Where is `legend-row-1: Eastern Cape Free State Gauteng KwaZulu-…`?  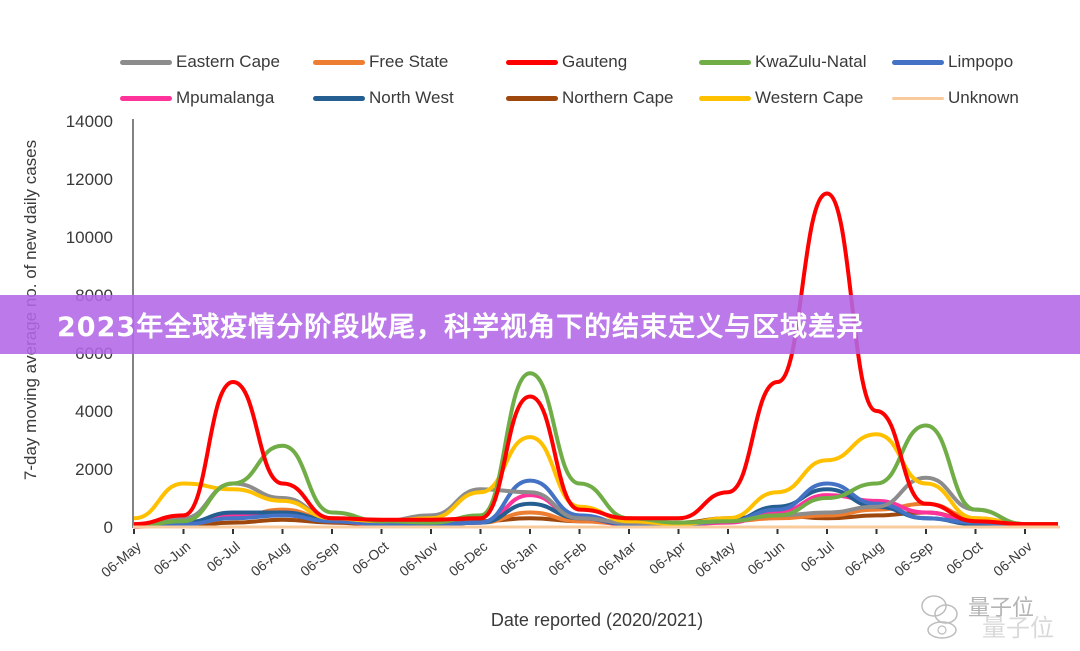 legend-row-1: Eastern Cape Free State Gauteng KwaZulu-… is located at coordinates (590, 62).